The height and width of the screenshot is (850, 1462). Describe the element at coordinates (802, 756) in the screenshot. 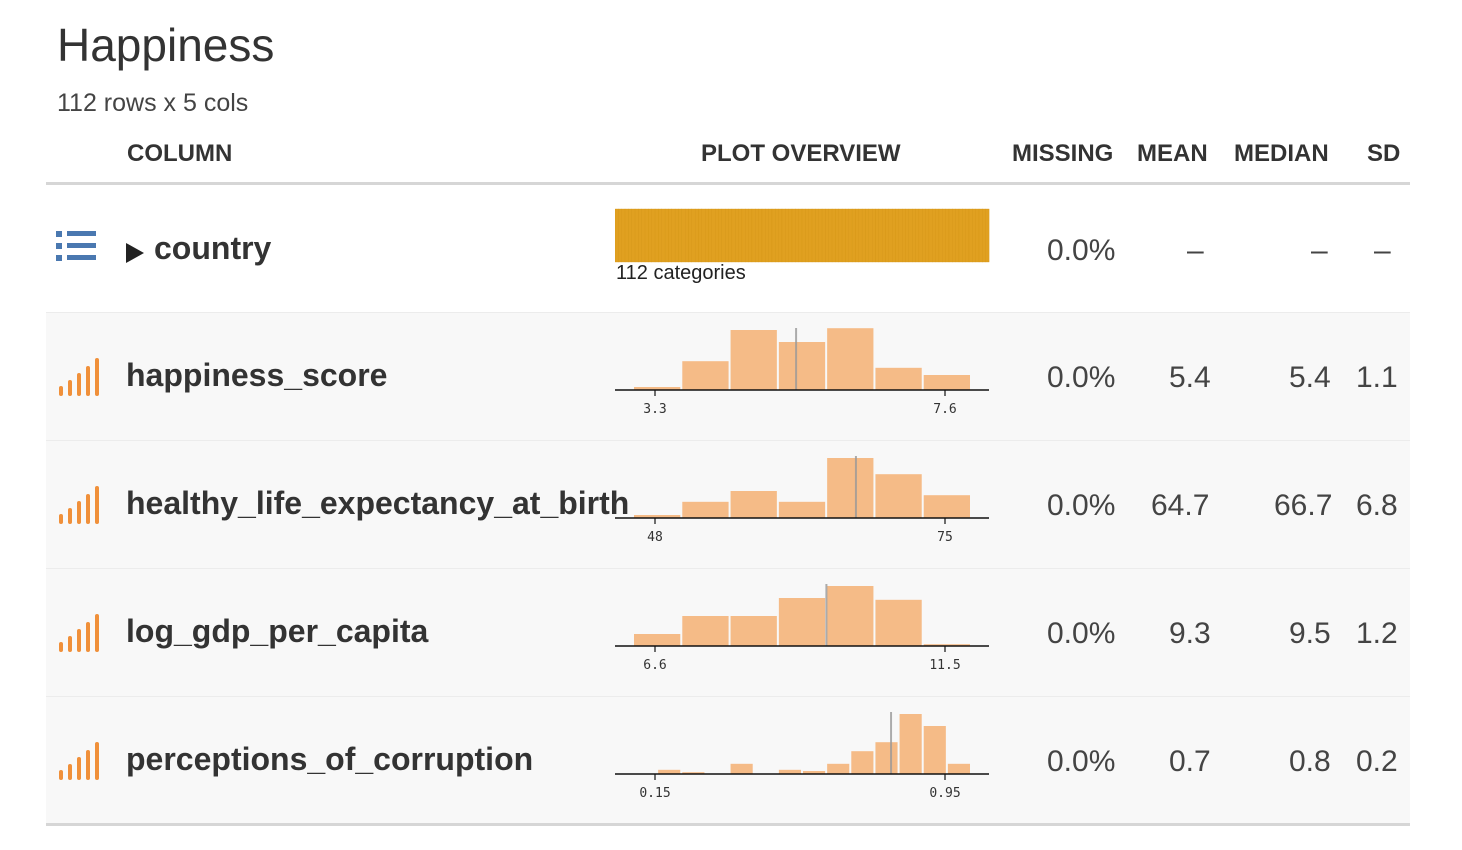

I see `histogram-plot: 0.15 0.95` at that location.